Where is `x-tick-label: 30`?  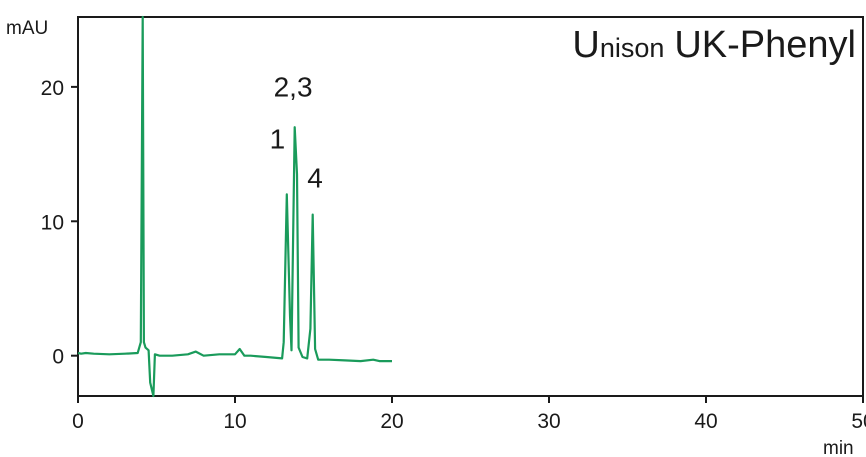 x-tick-label: 30 is located at coordinates (548, 421).